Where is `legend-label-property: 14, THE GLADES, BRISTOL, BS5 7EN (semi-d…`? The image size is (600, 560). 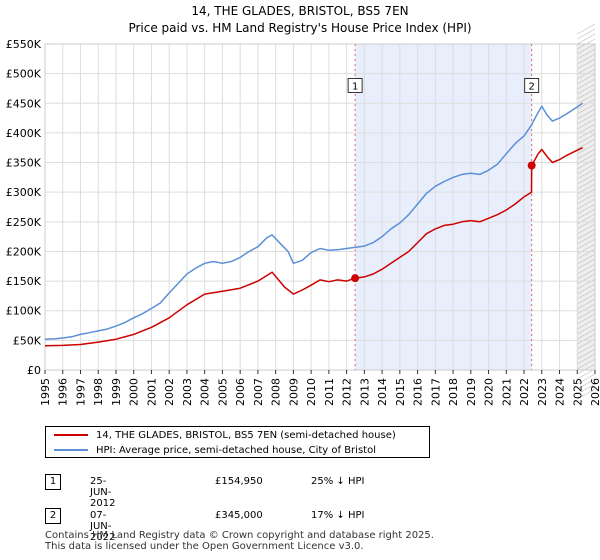 legend-label-property: 14, THE GLADES, BRISTOL, BS5 7EN (semi-d… is located at coordinates (246, 435).